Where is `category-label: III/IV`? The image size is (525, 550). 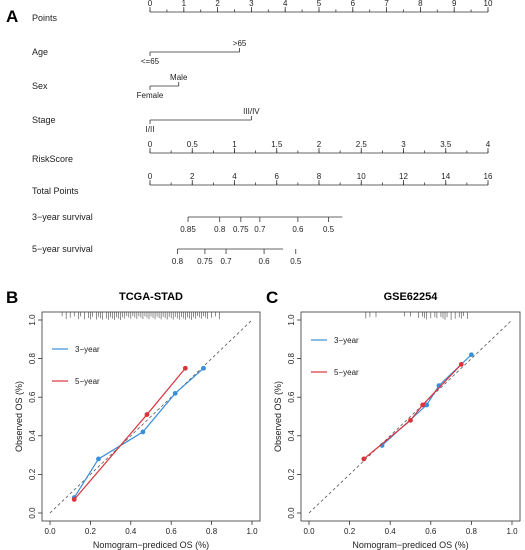 category-label: III/IV is located at coordinates (251, 111).